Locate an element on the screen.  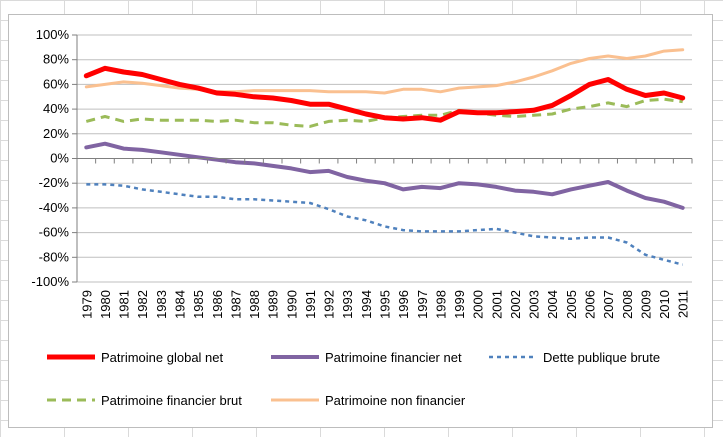
x-tick-label: 1997 is located at coordinates (422, 304).